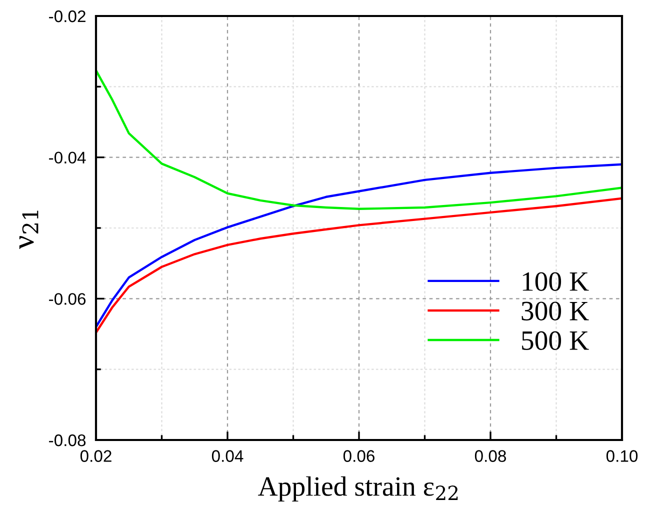 This screenshot has height=517, width=651. Describe the element at coordinates (358, 489) in the screenshot. I see `x-axis-title: Applied strain ε$_{22}$` at that location.